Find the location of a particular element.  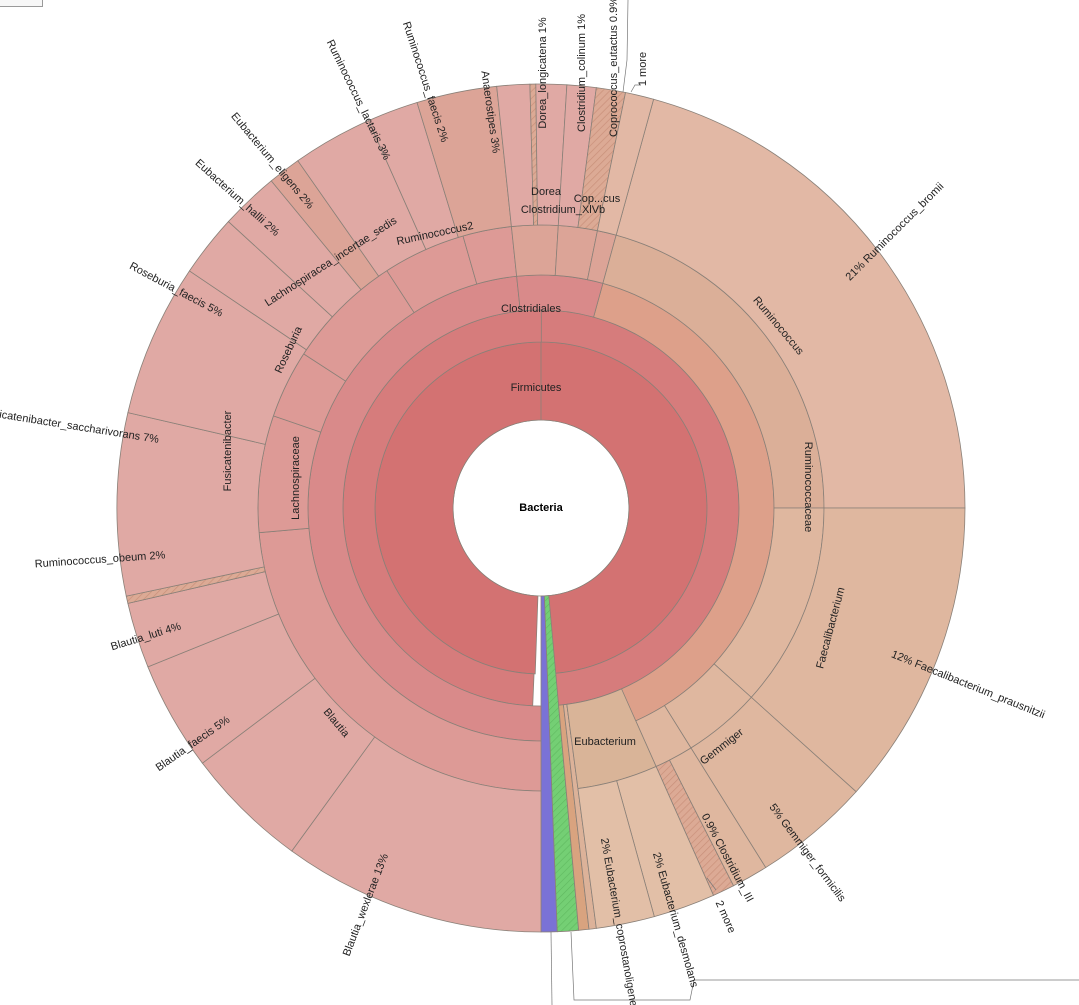

genus-label-fusicatenibacter: Fusicatenibacter is located at coordinates (228, 450).